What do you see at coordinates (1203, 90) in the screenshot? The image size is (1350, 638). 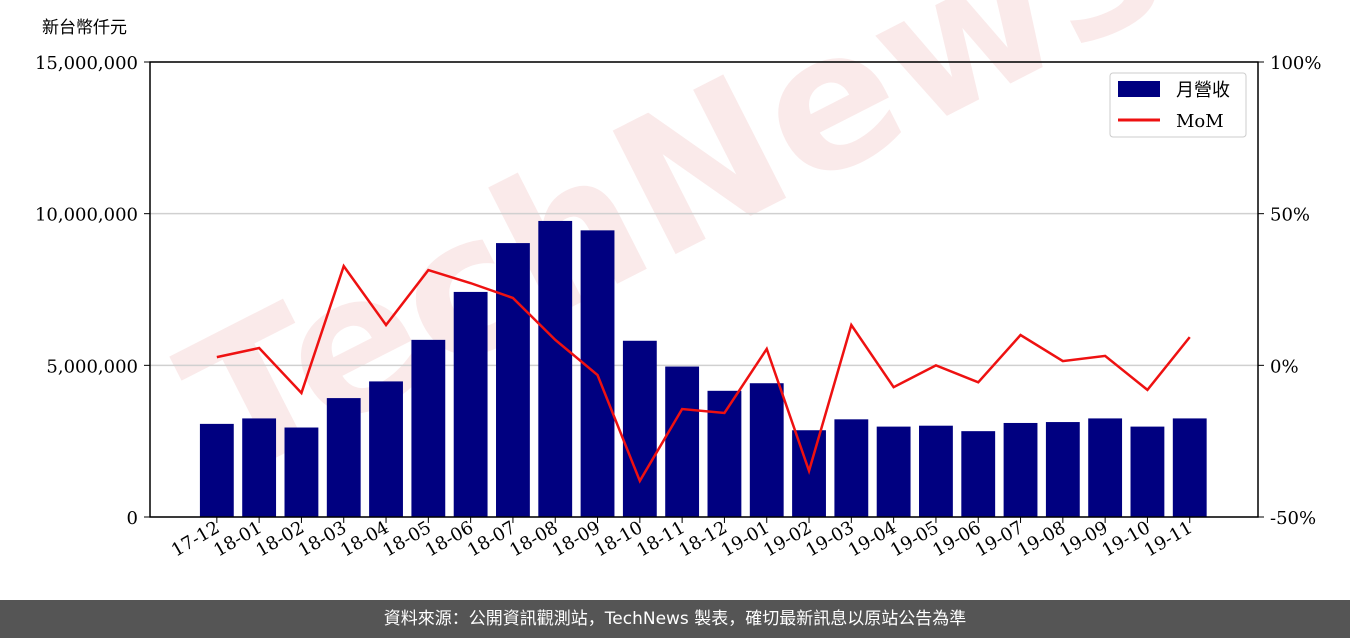 I see `legend-label: 月營收` at bounding box center [1203, 90].